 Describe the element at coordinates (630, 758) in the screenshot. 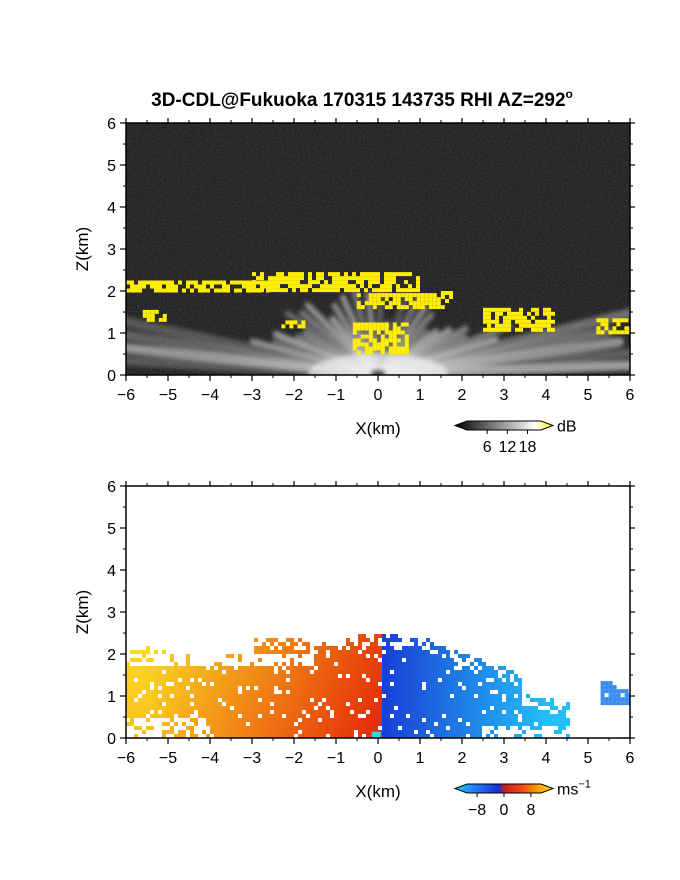

I see `velocity-xtick-label: 6` at that location.